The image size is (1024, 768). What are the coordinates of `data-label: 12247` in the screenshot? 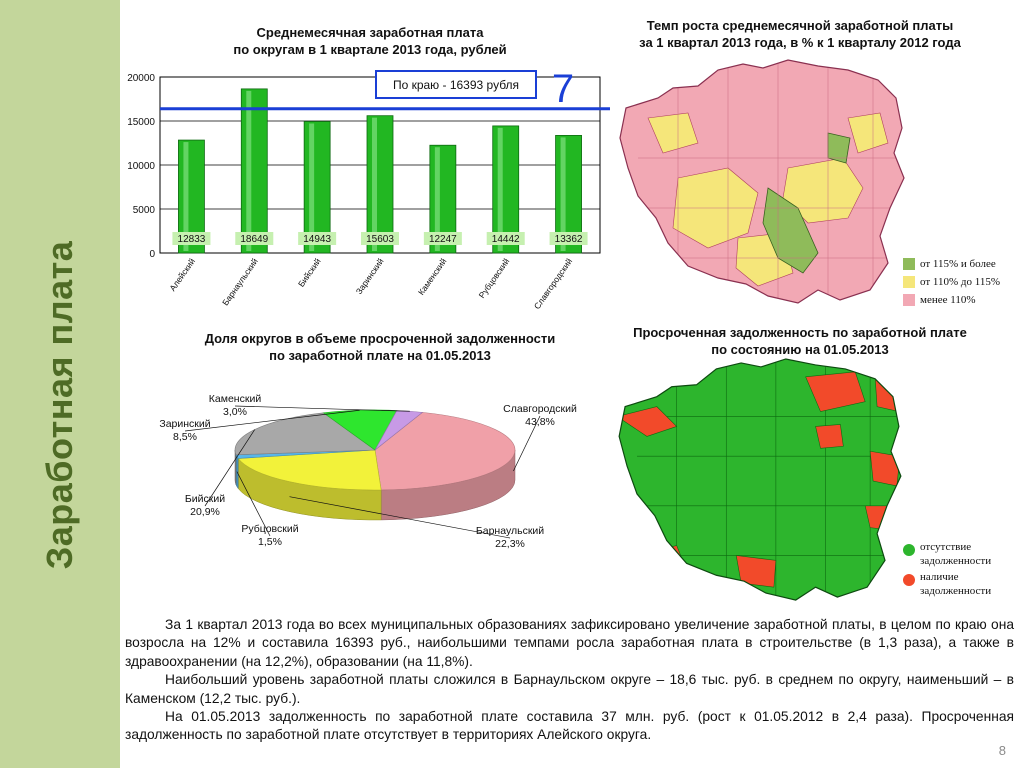 It's located at (443, 239).